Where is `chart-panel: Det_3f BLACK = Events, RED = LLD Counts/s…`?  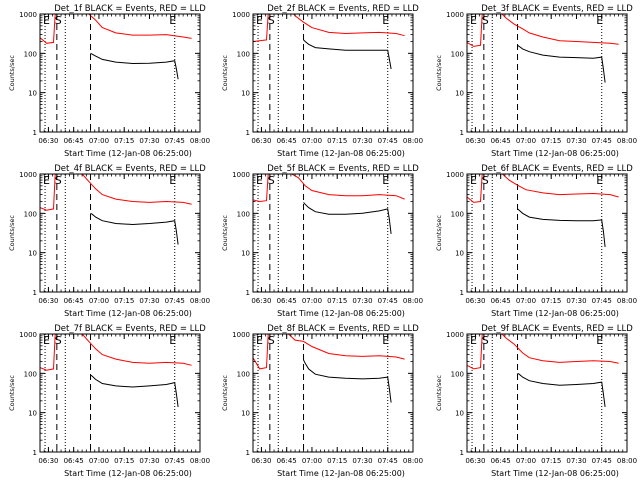 chart-panel: Det_3f BLACK = Events, RED = LLD Counts/s… is located at coordinates (536, 81).